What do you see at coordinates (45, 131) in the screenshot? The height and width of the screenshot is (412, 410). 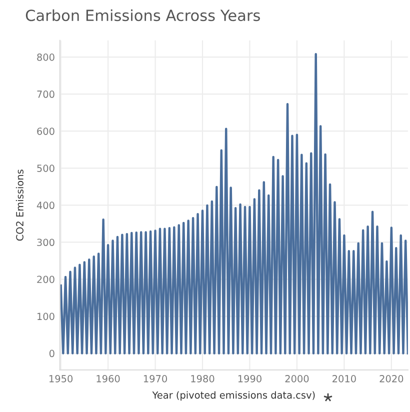 I see `y-tick-label: 600` at bounding box center [45, 131].